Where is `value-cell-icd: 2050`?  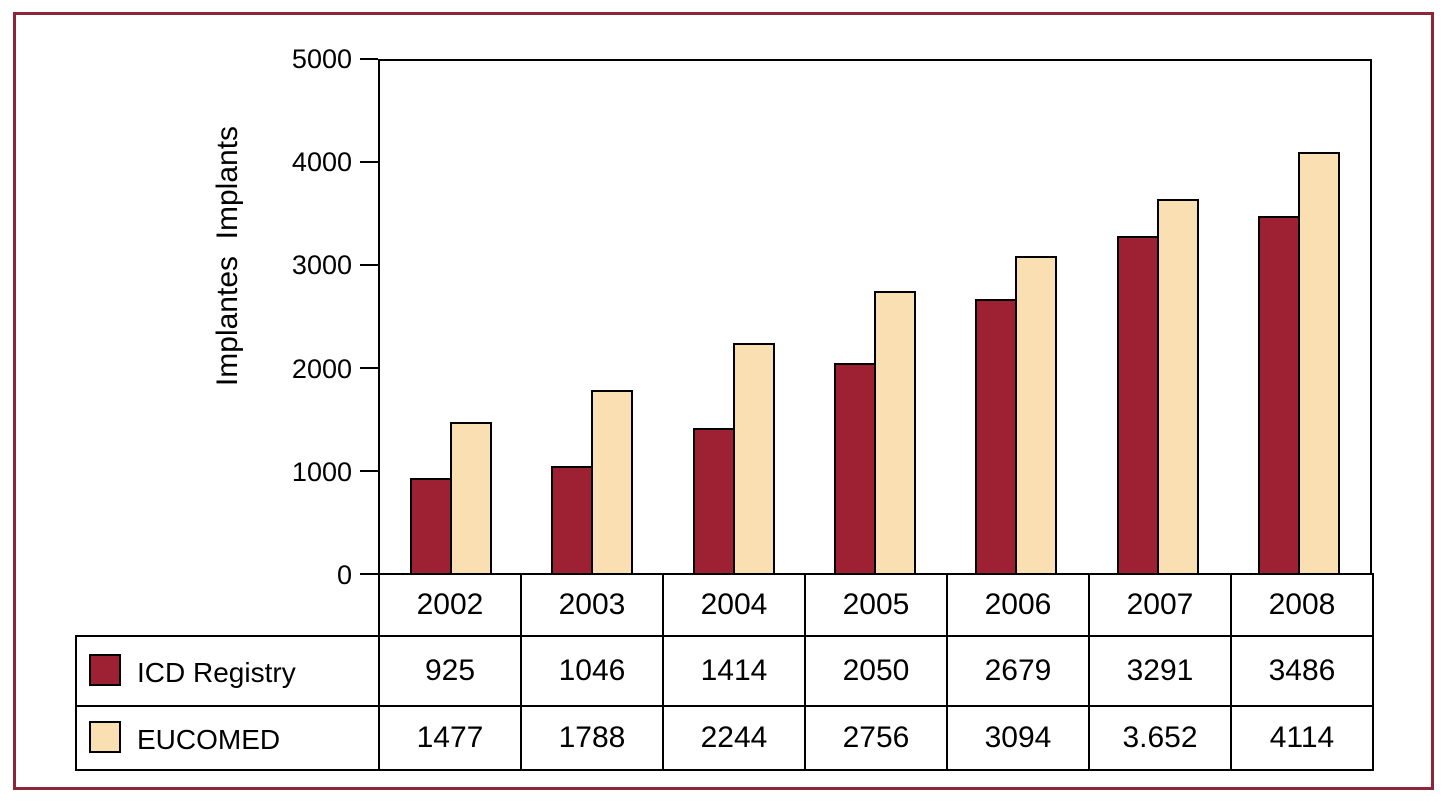
value-cell-icd: 2050 is located at coordinates (876, 671).